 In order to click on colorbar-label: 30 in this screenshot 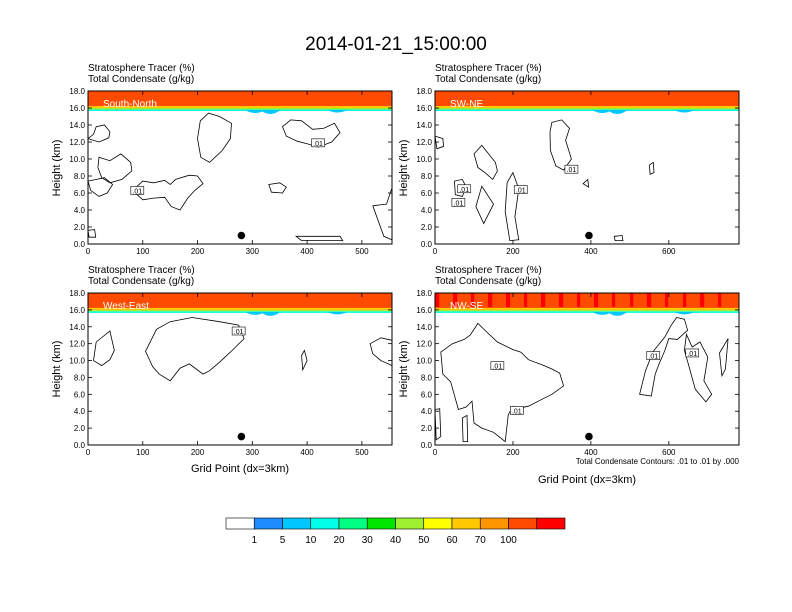, I will do `click(368, 540)`.